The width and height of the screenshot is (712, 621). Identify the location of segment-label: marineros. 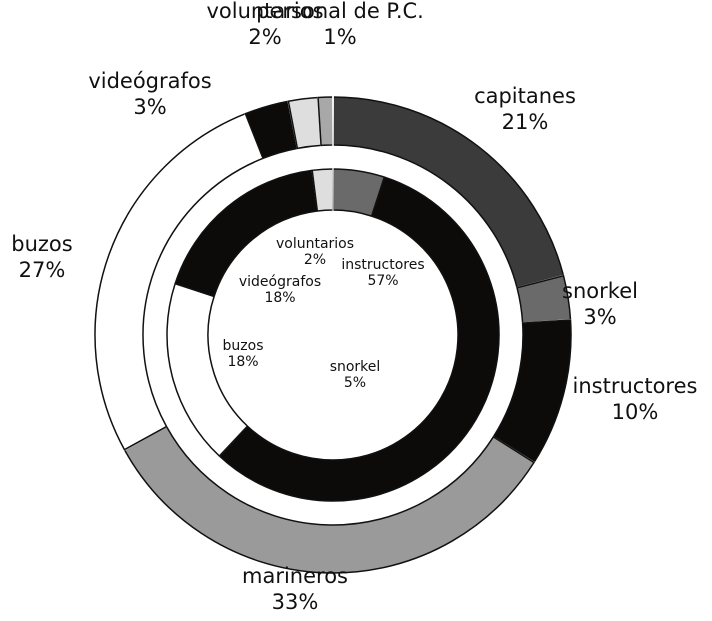
(295, 576).